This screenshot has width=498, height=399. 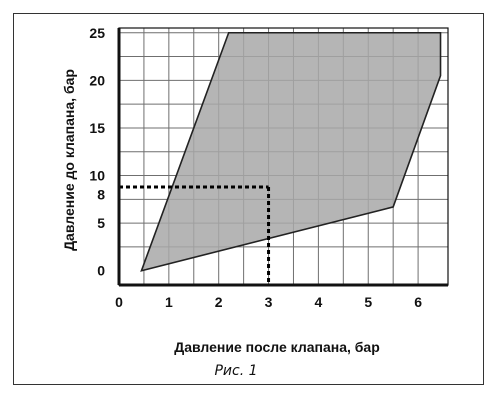 I want to click on x-tick-label: 2, so click(x=219, y=302).